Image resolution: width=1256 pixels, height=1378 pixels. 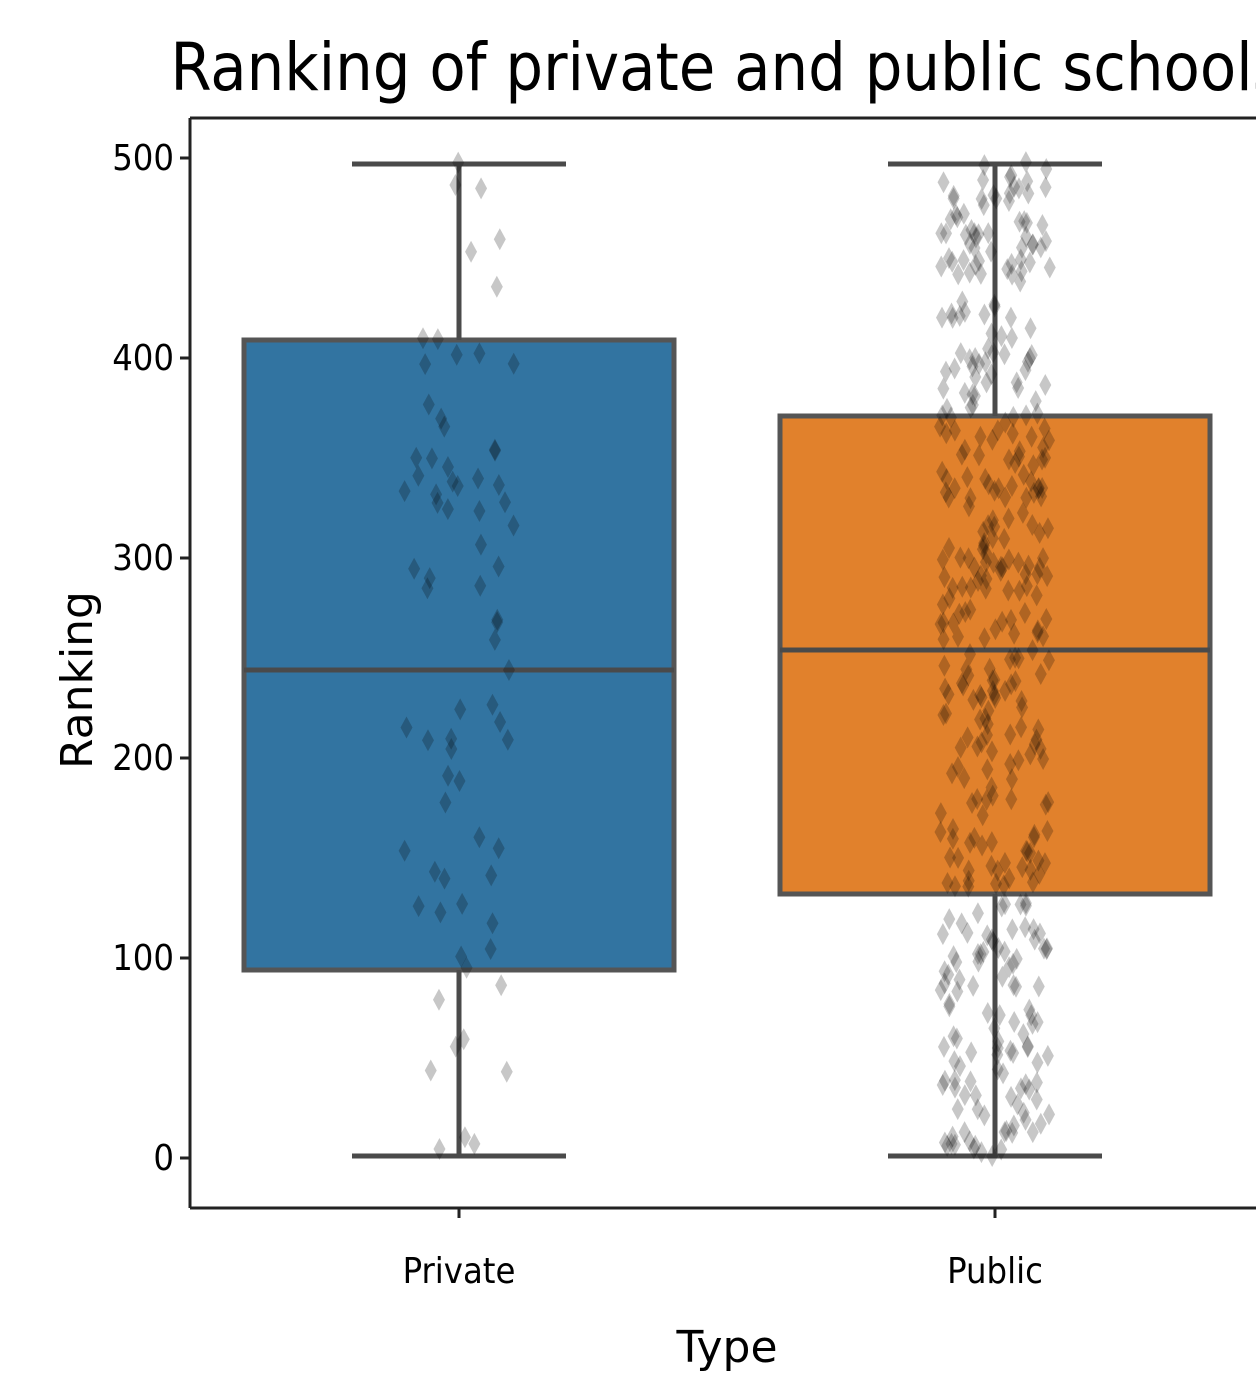 I want to click on y-tick-label: 400, so click(x=143, y=358).